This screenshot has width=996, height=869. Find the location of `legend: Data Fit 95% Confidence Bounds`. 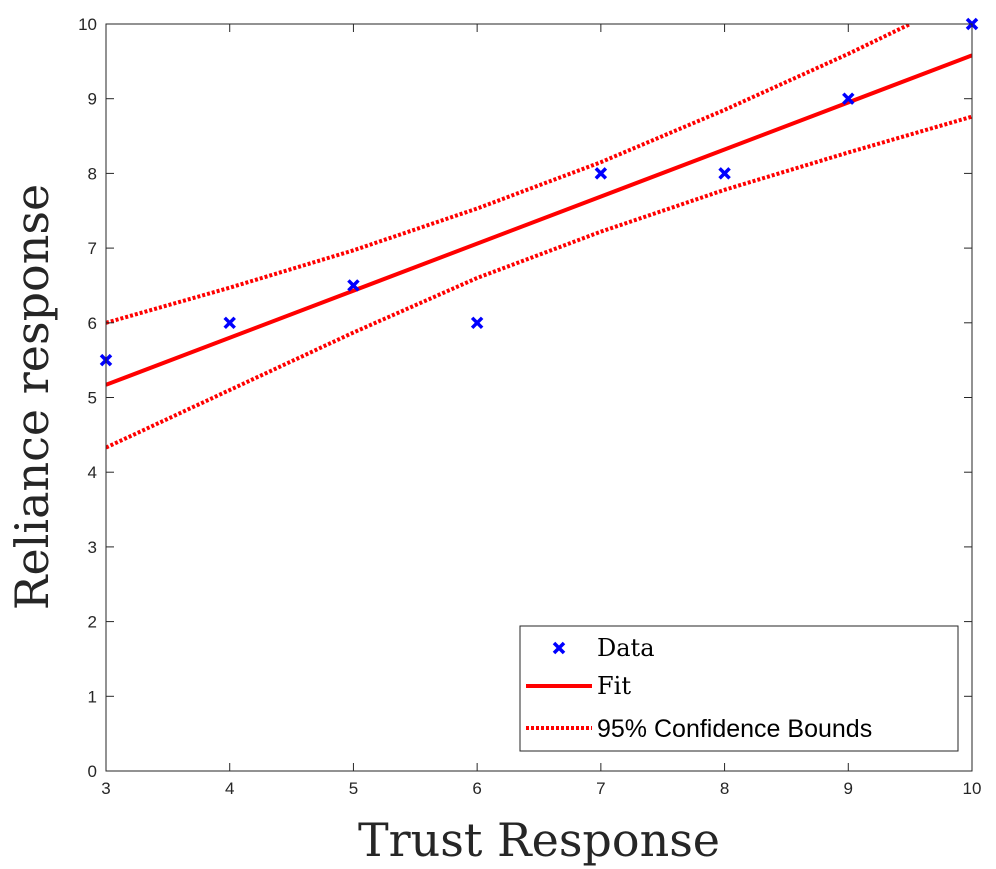

legend: Data Fit 95% Confidence Bounds is located at coordinates (739, 688).